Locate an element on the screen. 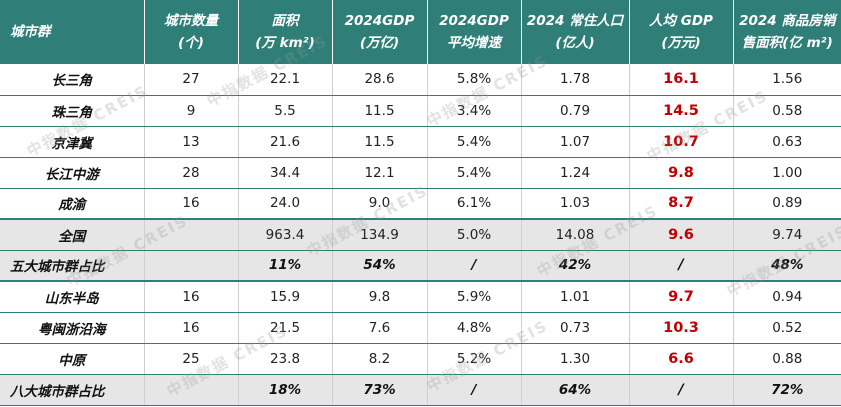  cell-cluster-name: 珠三角 is located at coordinates (72, 111).